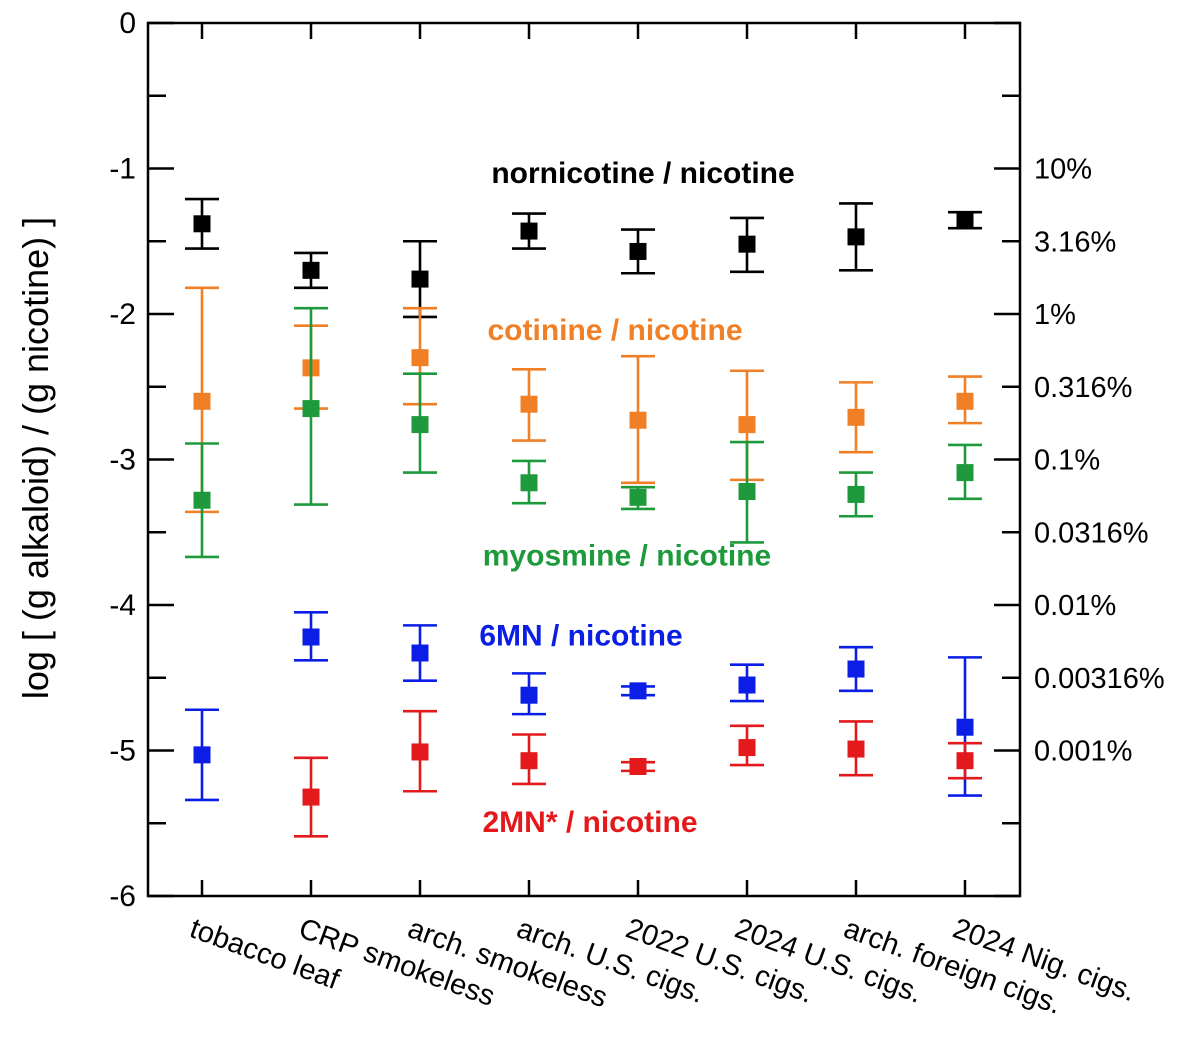 The height and width of the screenshot is (1053, 1200). What do you see at coordinates (127, 23) in the screenshot?
I see `y-tick-label: 0` at bounding box center [127, 23].